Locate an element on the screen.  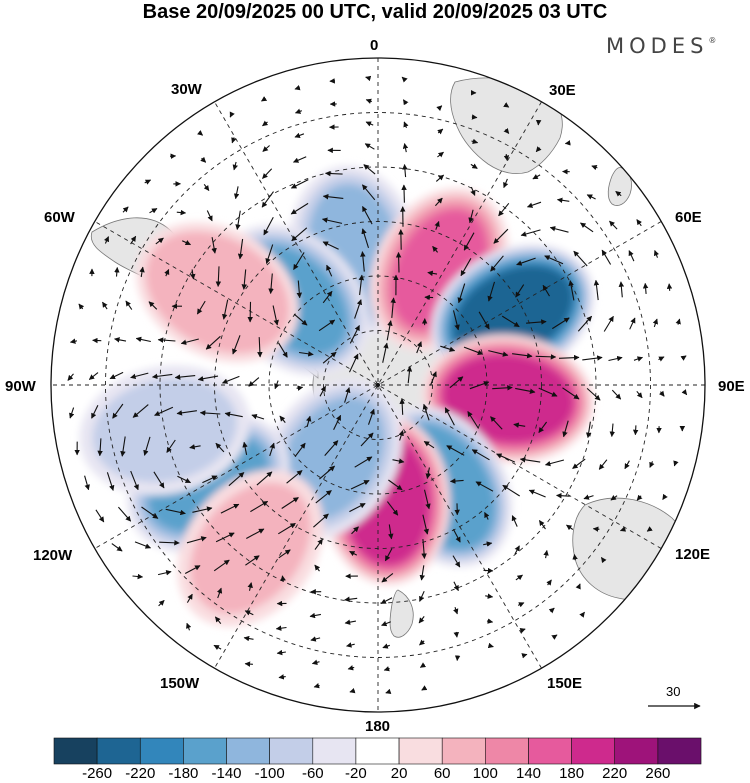
label-lon-60e: 60E is located at coordinates (688, 217).